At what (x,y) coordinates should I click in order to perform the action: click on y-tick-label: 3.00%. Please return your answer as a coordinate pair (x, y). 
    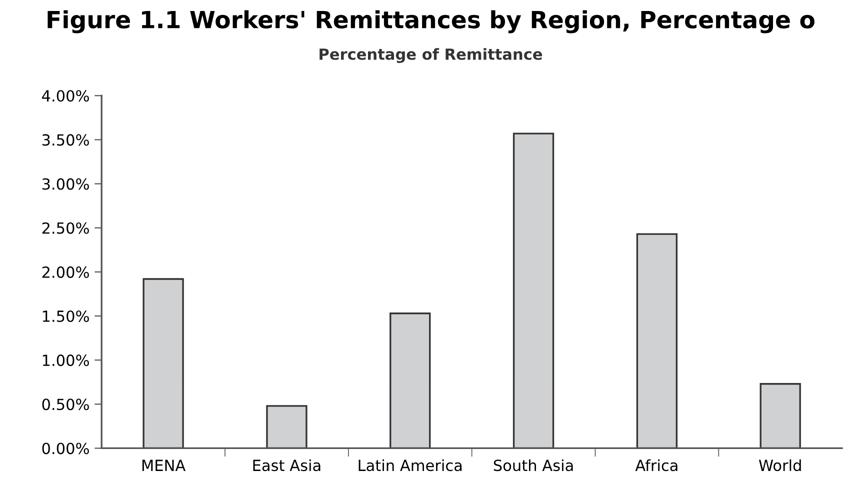
    Looking at the image, I should click on (65, 184).